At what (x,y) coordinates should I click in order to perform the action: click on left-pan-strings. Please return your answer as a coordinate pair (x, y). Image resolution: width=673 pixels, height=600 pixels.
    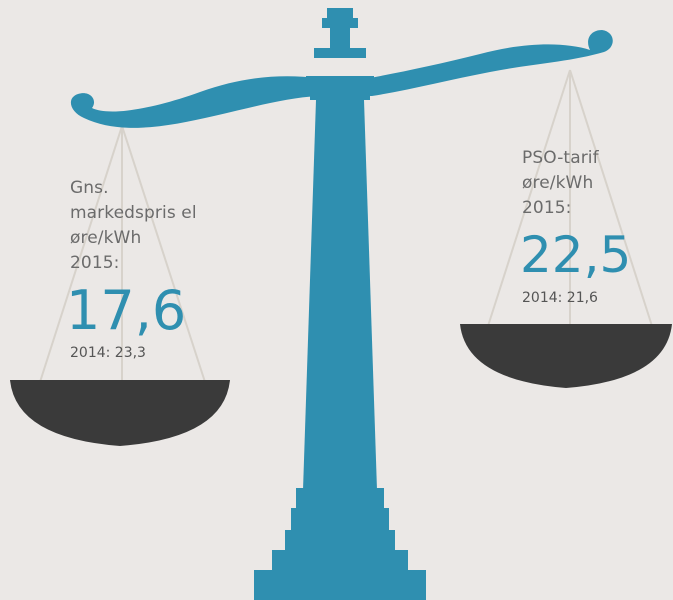
    Looking at the image, I should click on (122, 254).